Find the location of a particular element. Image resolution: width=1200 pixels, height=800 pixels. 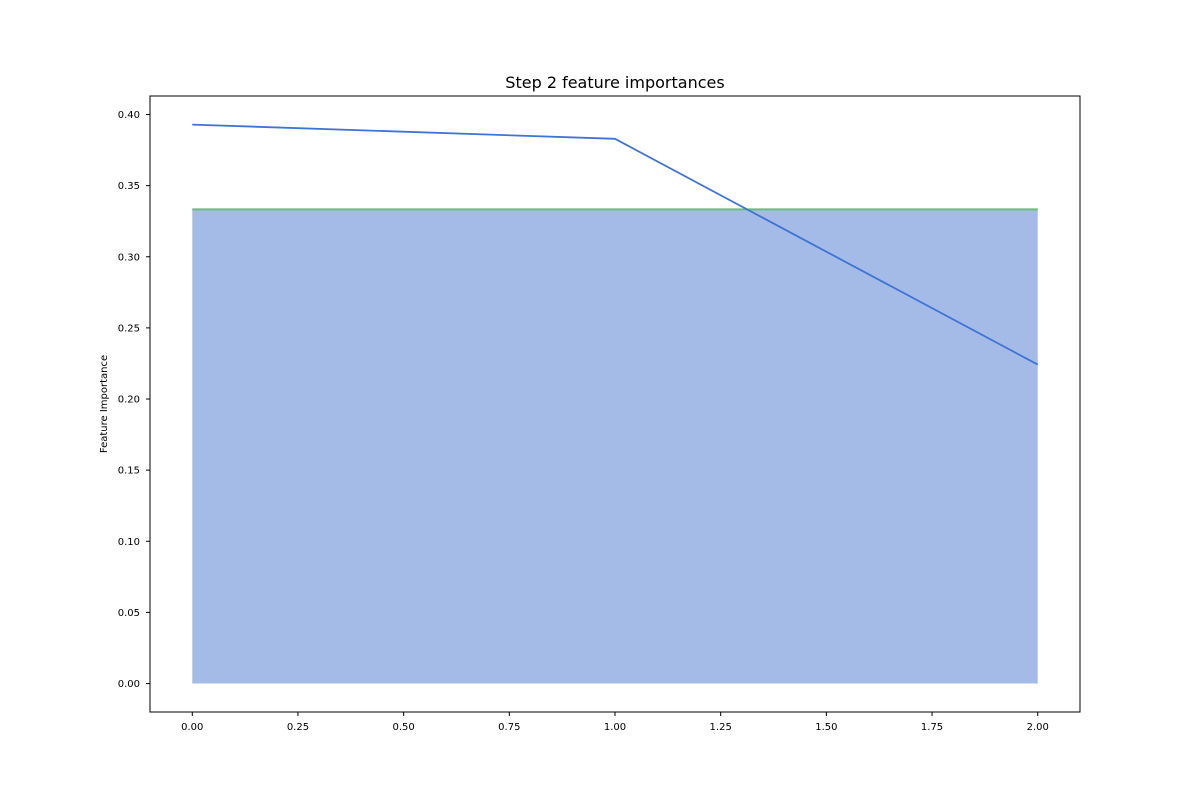

y-axis-label: Feature Importance is located at coordinates (104, 404).